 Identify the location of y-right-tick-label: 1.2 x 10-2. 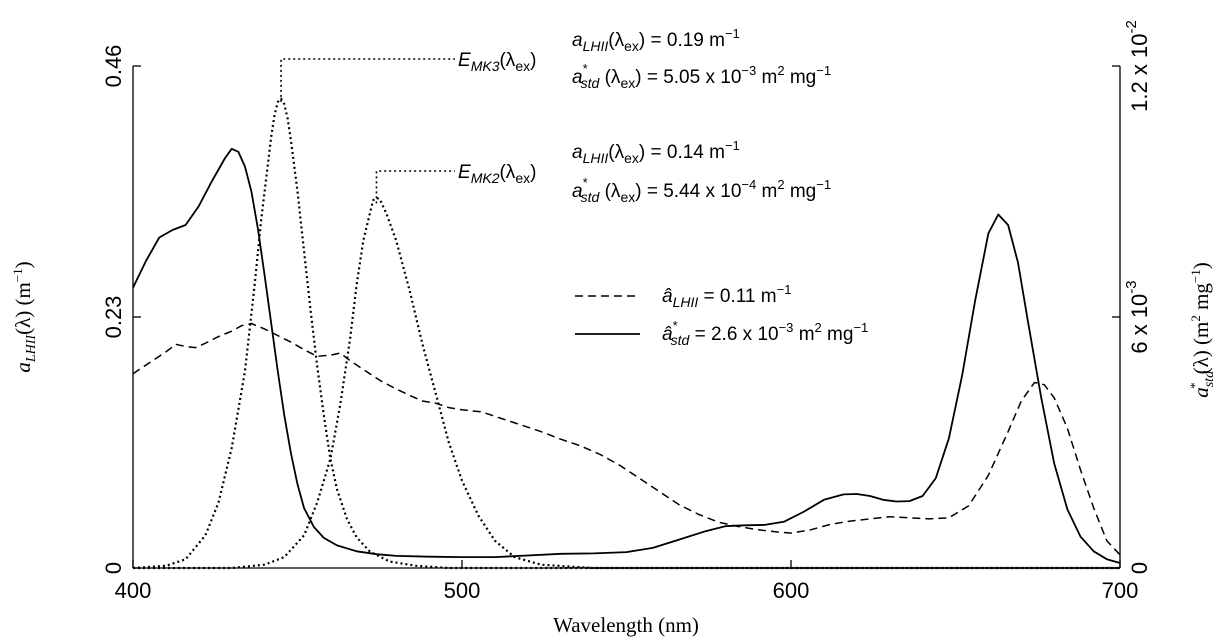
(1137, 66).